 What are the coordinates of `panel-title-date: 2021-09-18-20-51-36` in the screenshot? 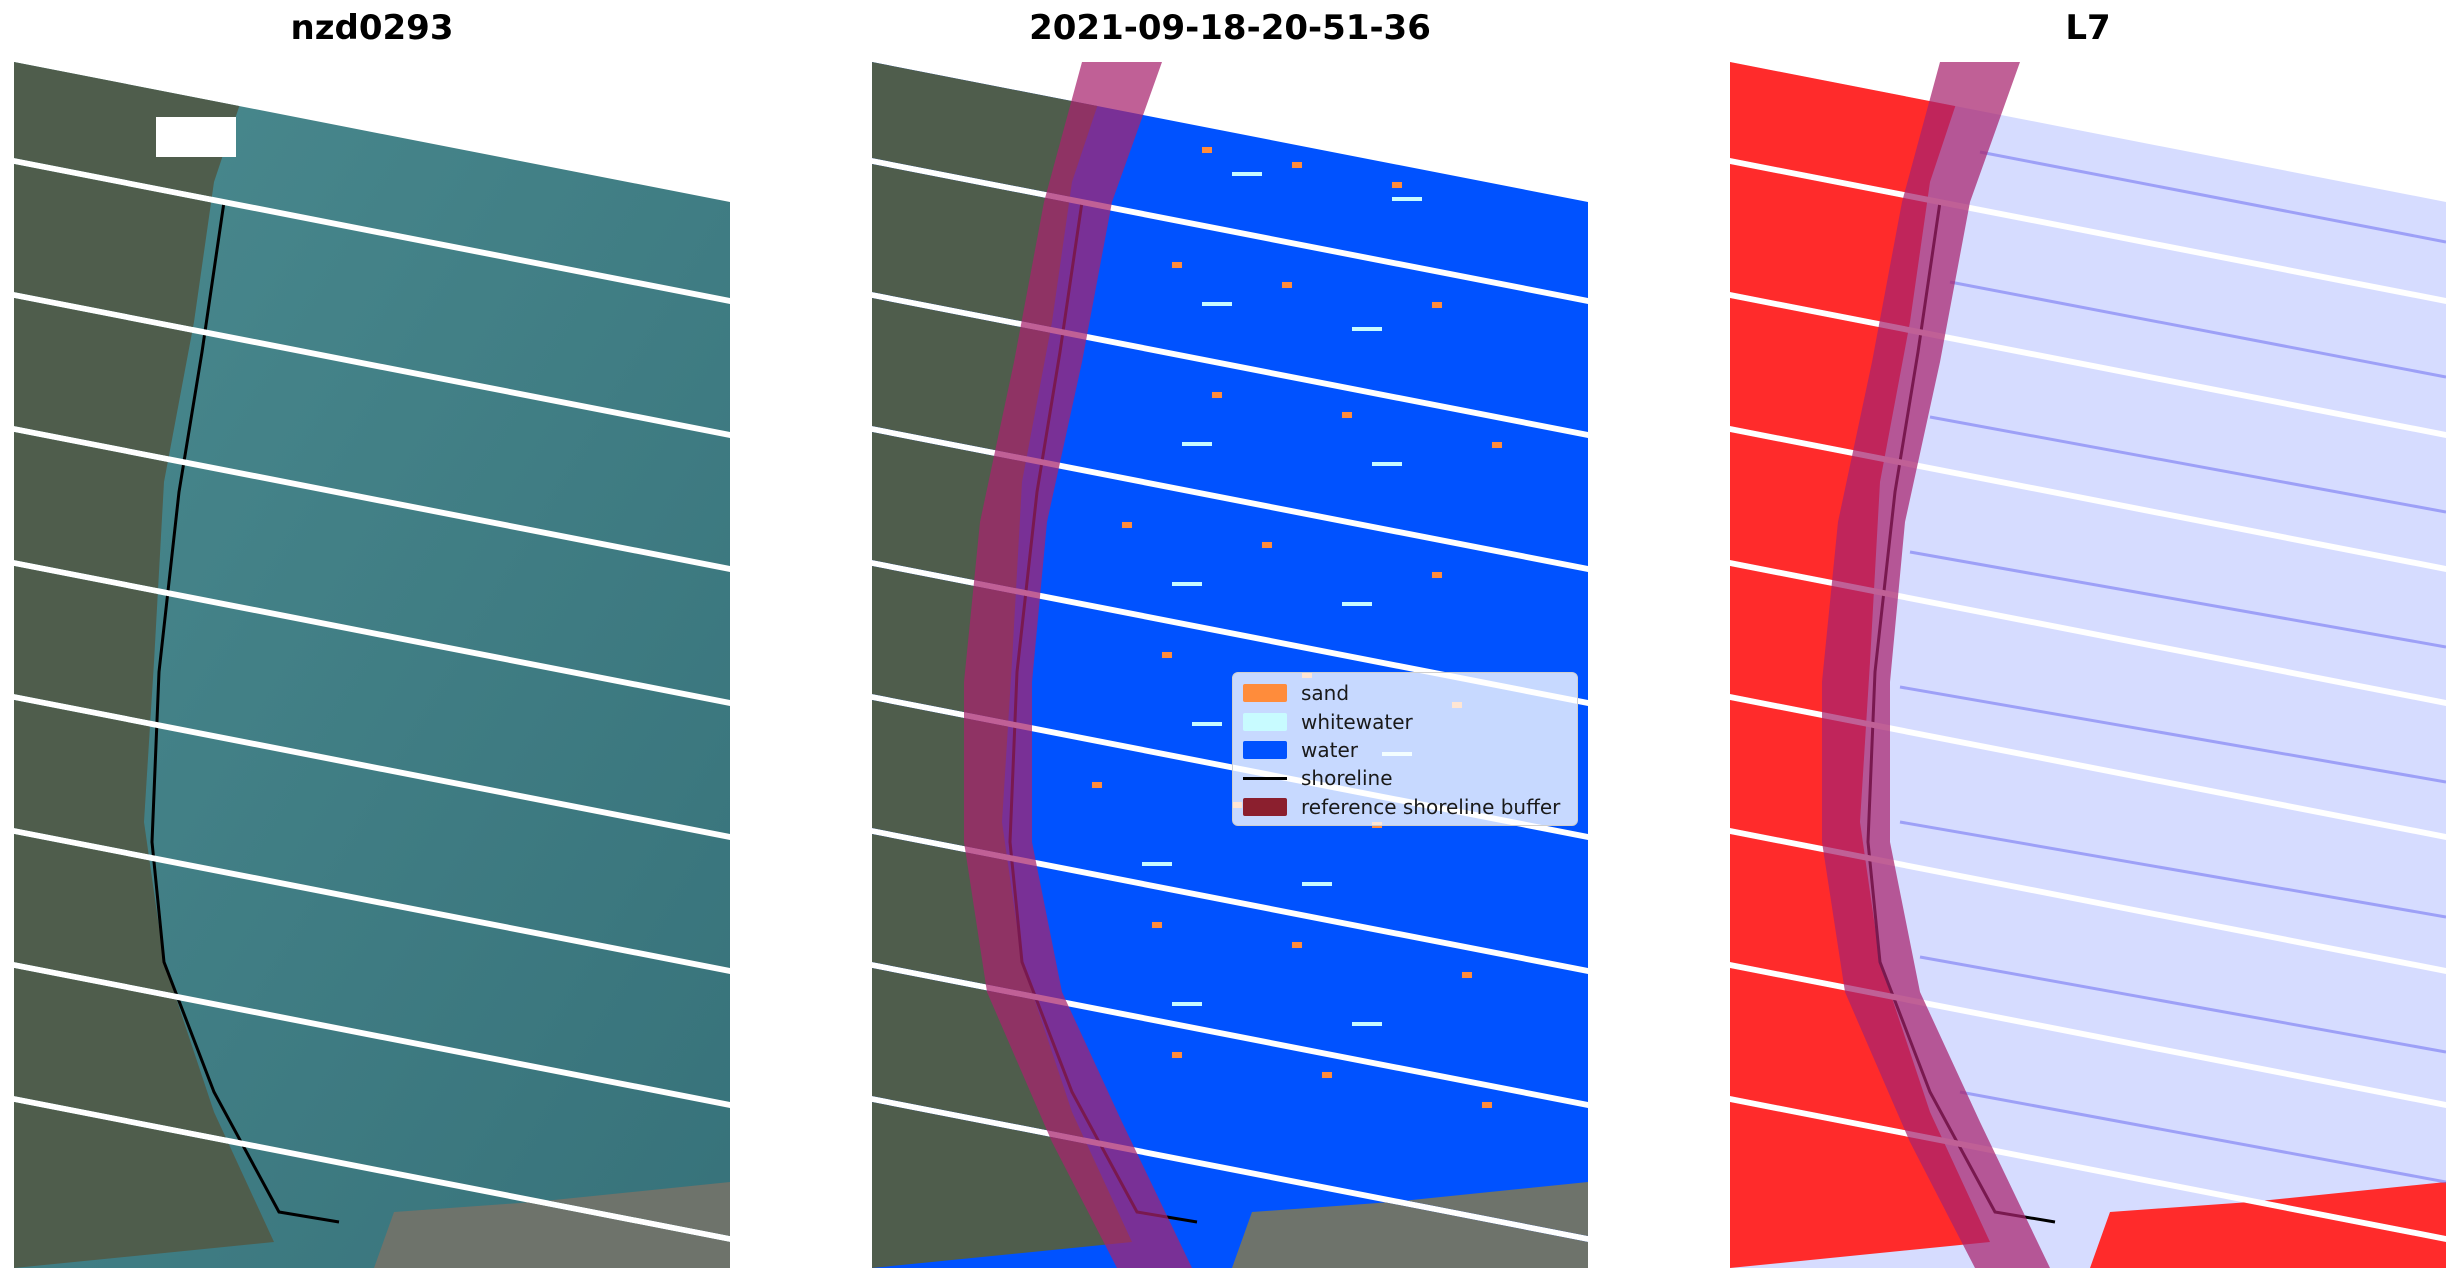 It's located at (1230, 28).